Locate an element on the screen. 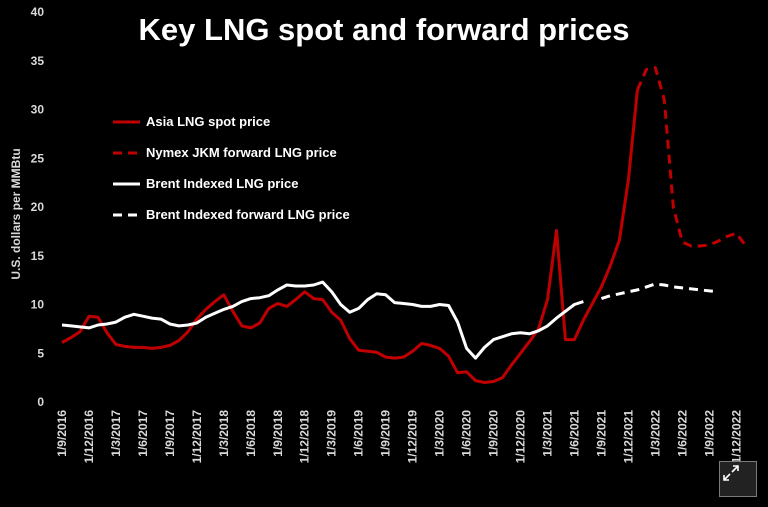 The height and width of the screenshot is (507, 768). x-tick-label: 1/12/2017 is located at coordinates (197, 437).